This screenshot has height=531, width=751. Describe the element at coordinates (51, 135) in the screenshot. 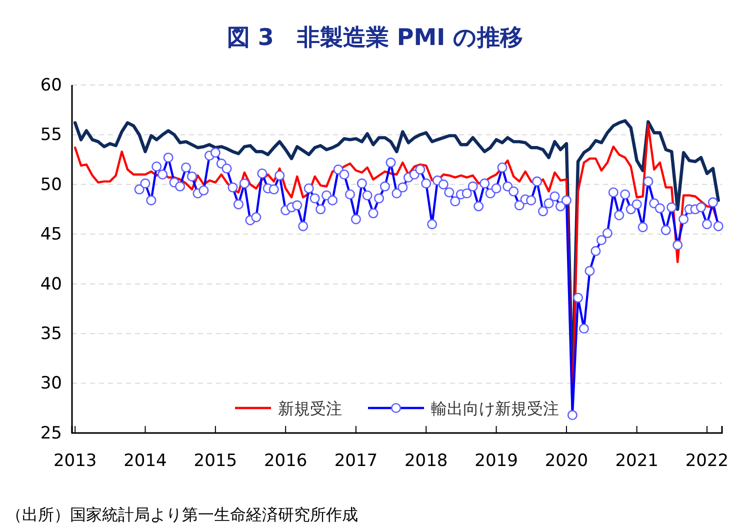

I see `y-tick-label: 55` at that location.